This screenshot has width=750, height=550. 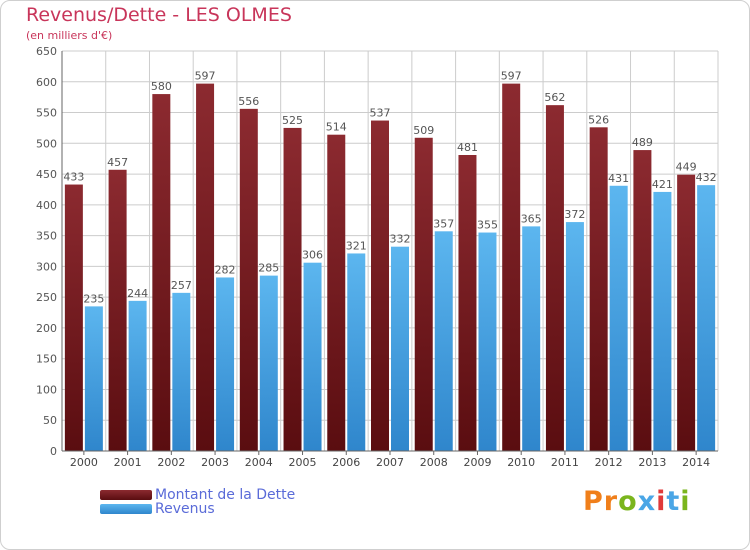 I want to click on chart-subtitle: (en milliers d'€), so click(x=69, y=35).